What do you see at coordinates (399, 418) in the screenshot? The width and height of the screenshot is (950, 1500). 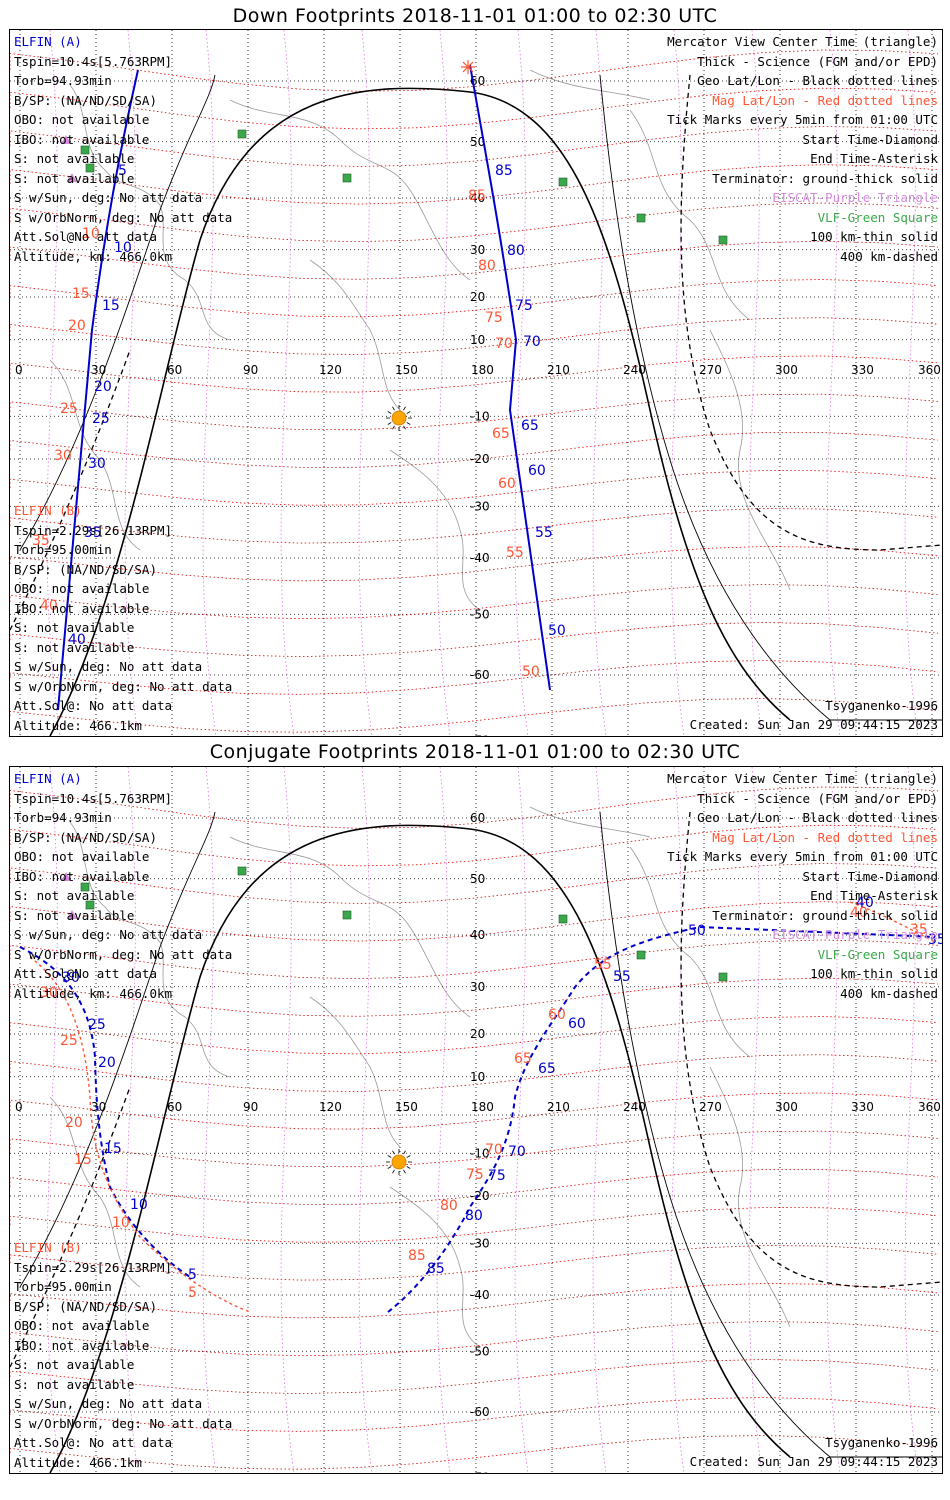 I see `sun-disc` at bounding box center [399, 418].